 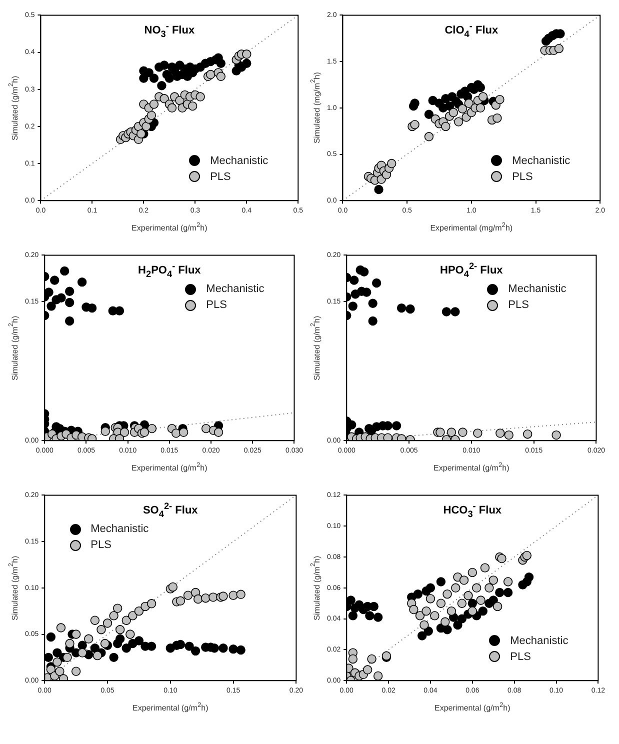 I want to click on text: ClO$_{4}$$^{-}$ Flux, so click(x=472, y=30).